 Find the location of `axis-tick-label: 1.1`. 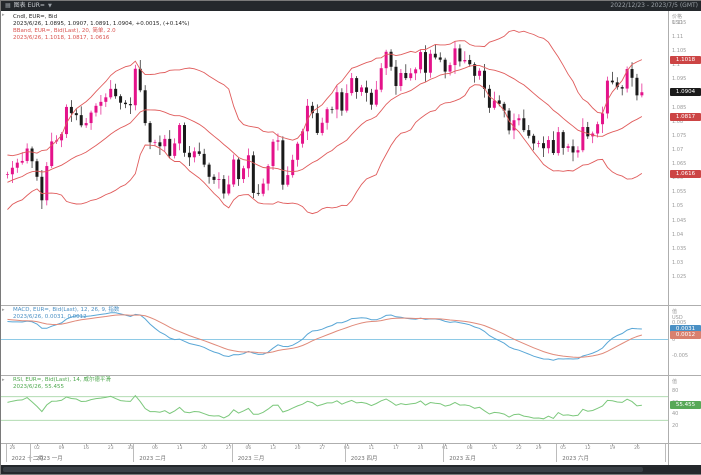

axis-tick-label: 1.1 is located at coordinates (676, 65).